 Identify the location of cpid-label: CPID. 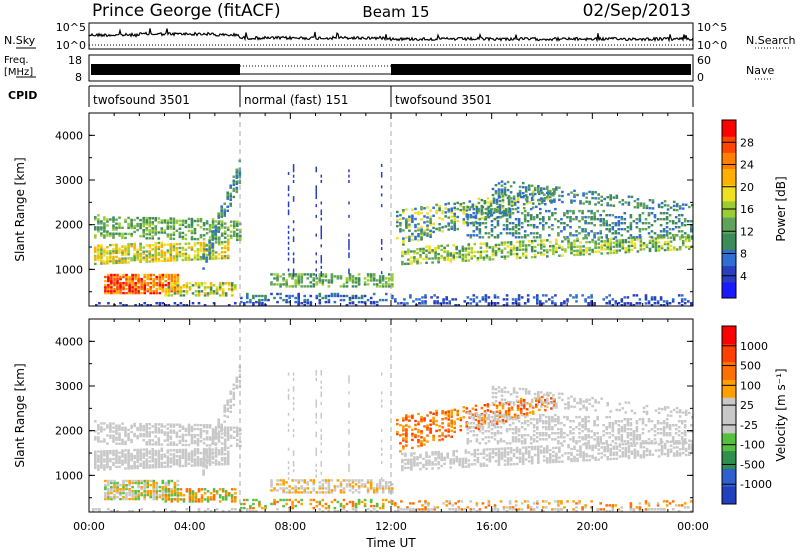
(22, 95).